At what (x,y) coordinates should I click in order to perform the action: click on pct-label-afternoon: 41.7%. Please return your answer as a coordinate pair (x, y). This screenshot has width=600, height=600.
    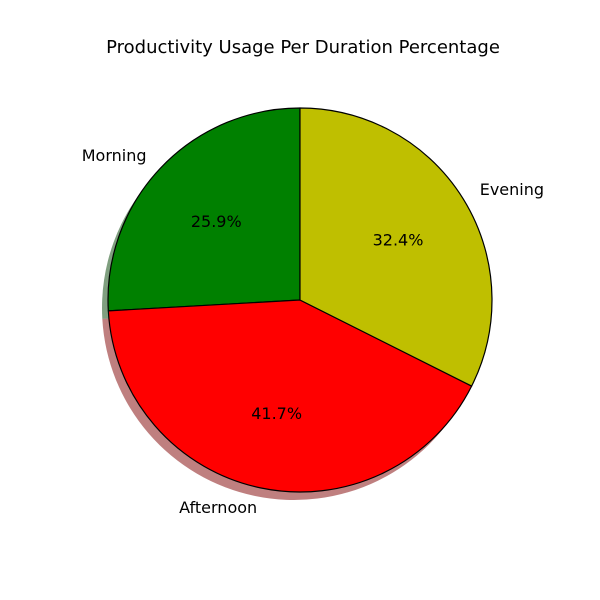
    Looking at the image, I should click on (276, 413).